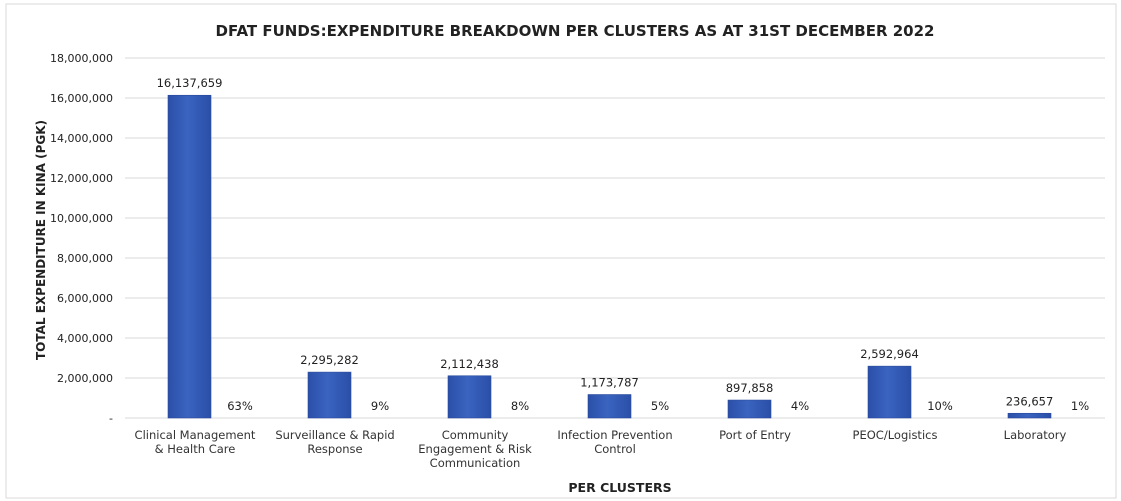 Image resolution: width=1121 pixels, height=501 pixels. Describe the element at coordinates (190, 83) in the screenshot. I see `data-label: 16,137,659` at that location.